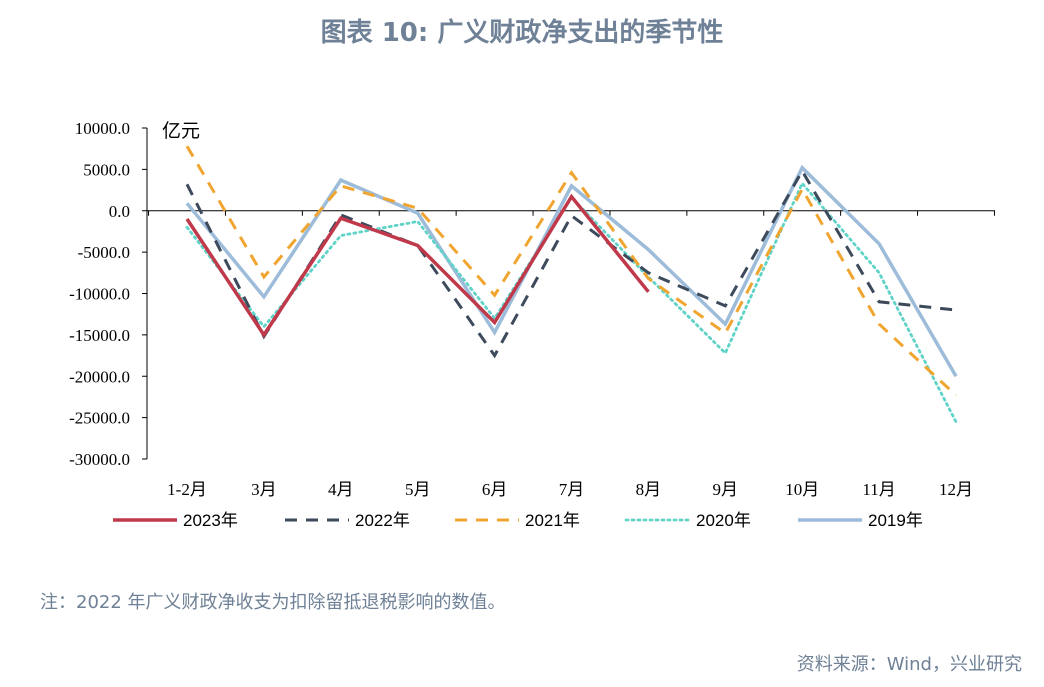 The width and height of the screenshot is (1044, 687). I want to click on x-tick-label: 6月, so click(495, 489).